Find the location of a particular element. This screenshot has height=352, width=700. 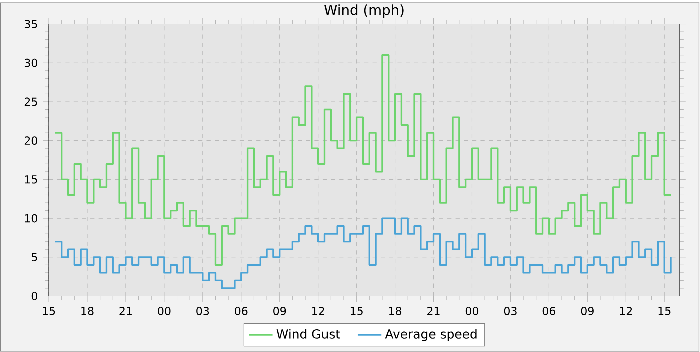

y-tick-label: 5 is located at coordinates (35, 257).